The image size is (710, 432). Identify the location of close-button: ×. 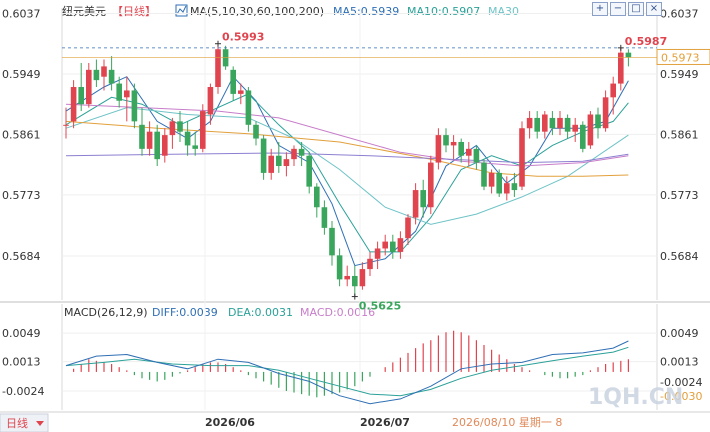
(654, 9).